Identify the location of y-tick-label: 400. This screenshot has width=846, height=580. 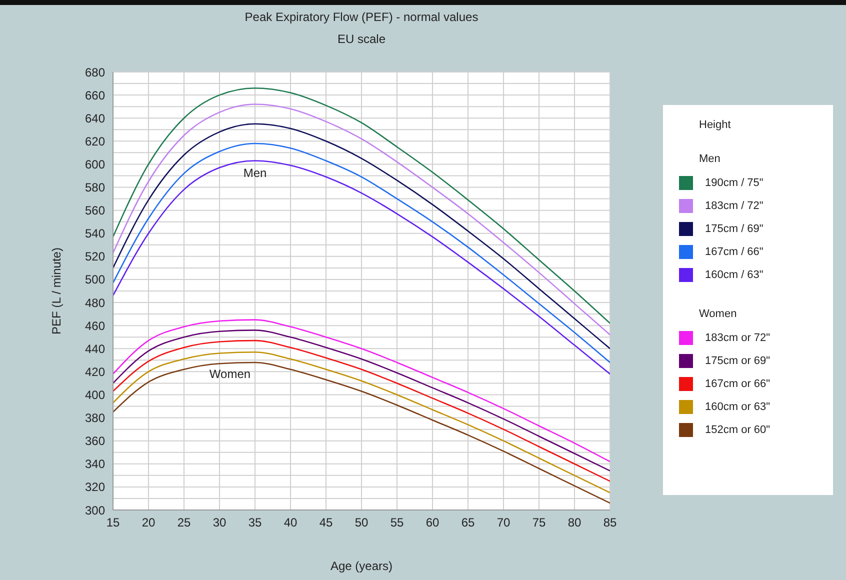
(95, 395).